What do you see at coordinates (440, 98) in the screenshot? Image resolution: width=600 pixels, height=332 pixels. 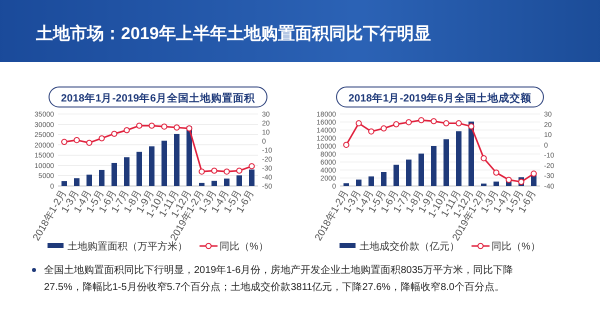 I see `chart-title: 2018年1月-2019年6月全国土地成交额` at bounding box center [440, 98].